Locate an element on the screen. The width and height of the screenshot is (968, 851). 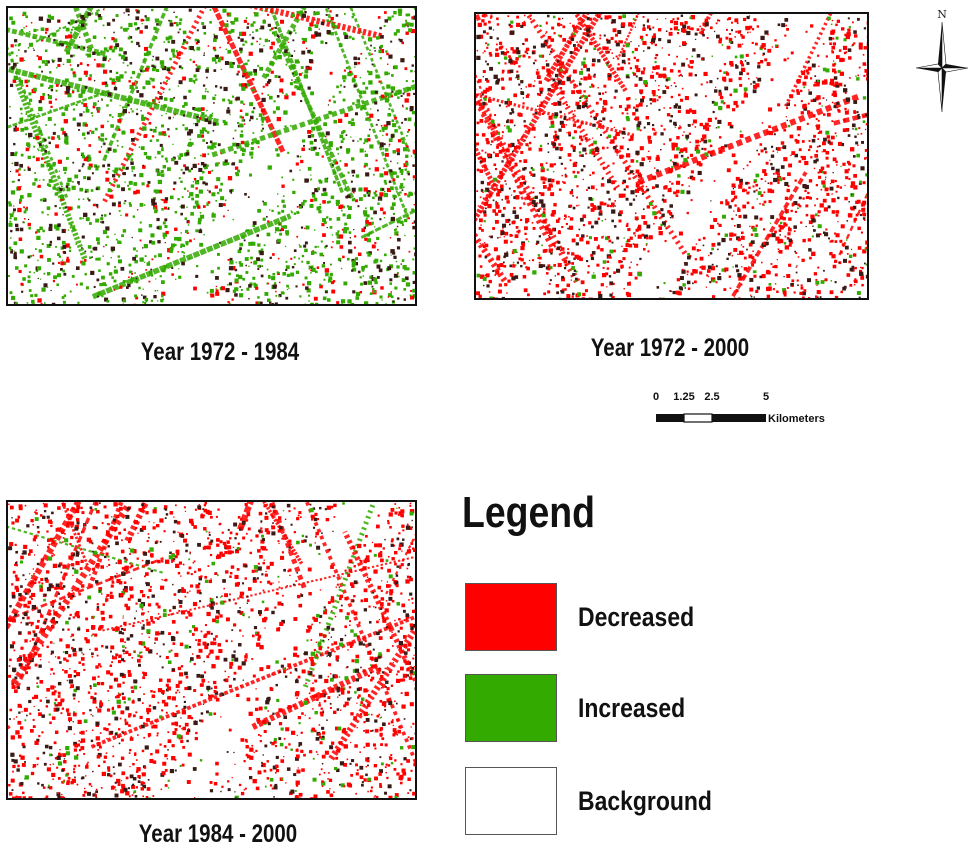
change-map-1972-2000 is located at coordinates (671, 156).